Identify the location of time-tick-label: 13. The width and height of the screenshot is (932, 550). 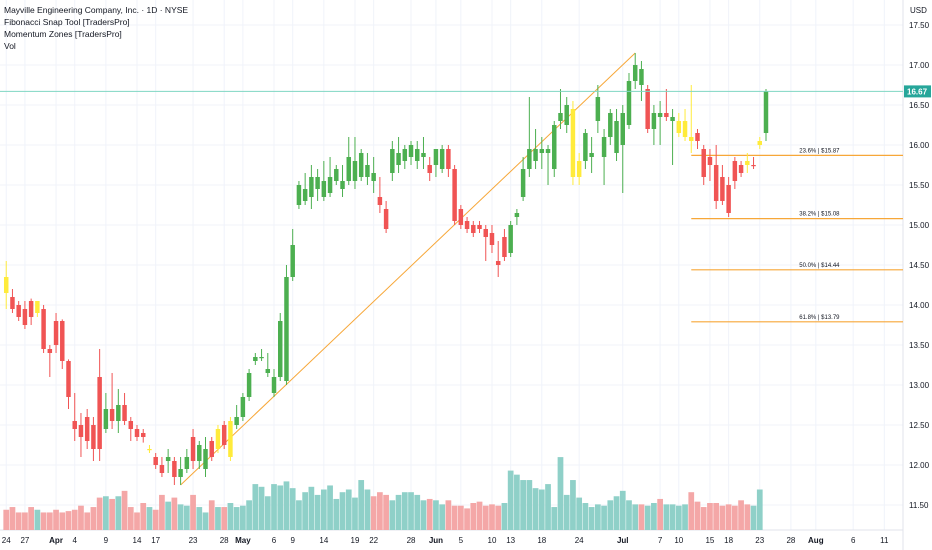
(510, 540).